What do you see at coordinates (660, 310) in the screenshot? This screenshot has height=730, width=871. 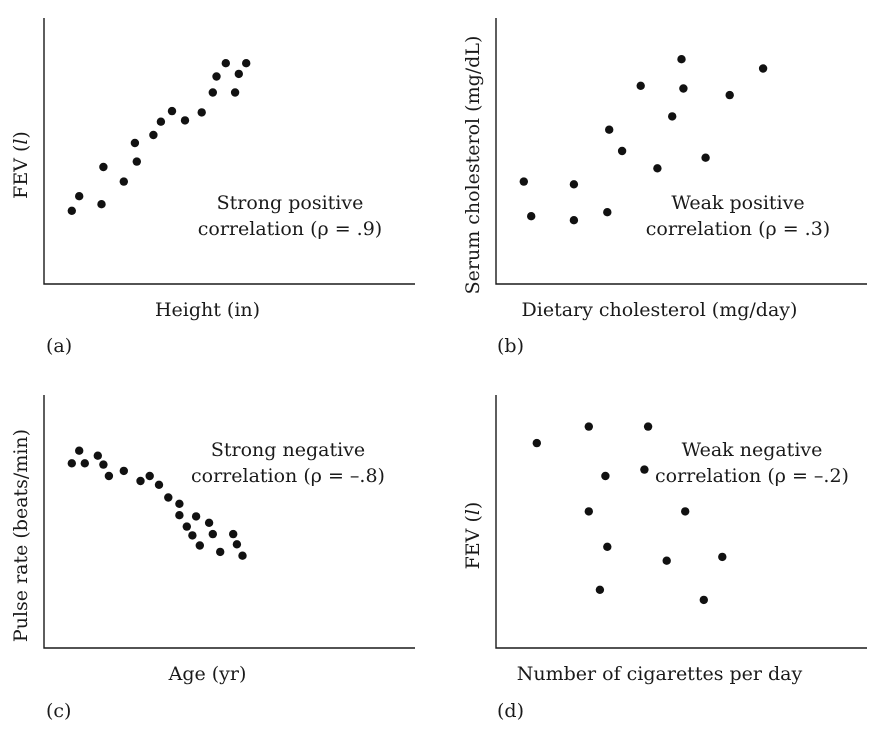 I see `x-axis-label: Dietary cholesterol (mg/day)` at bounding box center [660, 310].